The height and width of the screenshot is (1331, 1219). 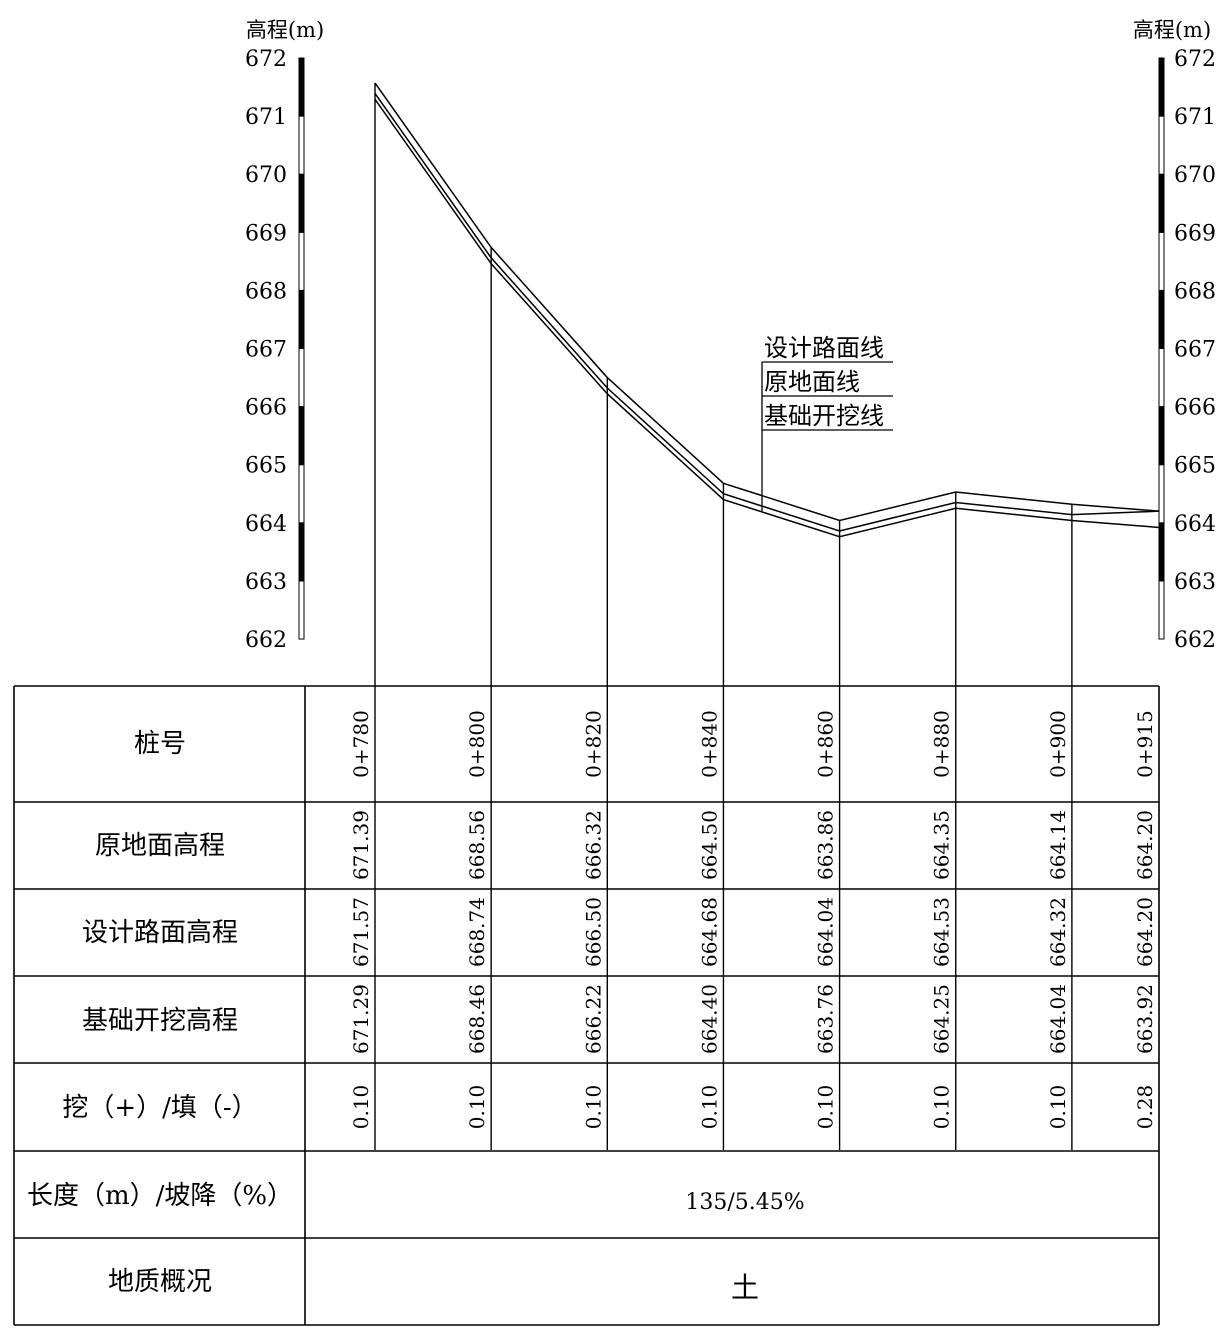 I want to click on excavation-elevation-value: 668.46, so click(x=477, y=1019).